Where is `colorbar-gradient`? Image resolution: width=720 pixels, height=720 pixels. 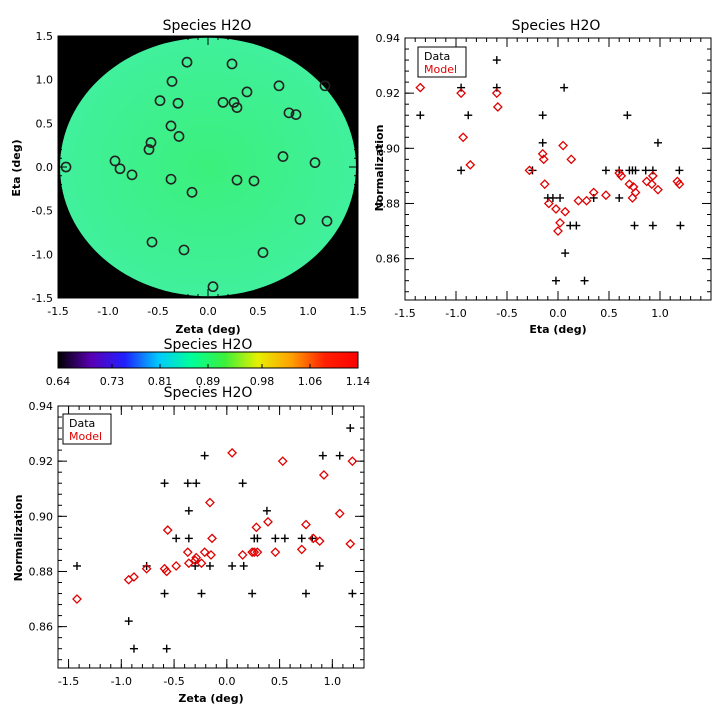 colorbar-gradient is located at coordinates (208, 360).